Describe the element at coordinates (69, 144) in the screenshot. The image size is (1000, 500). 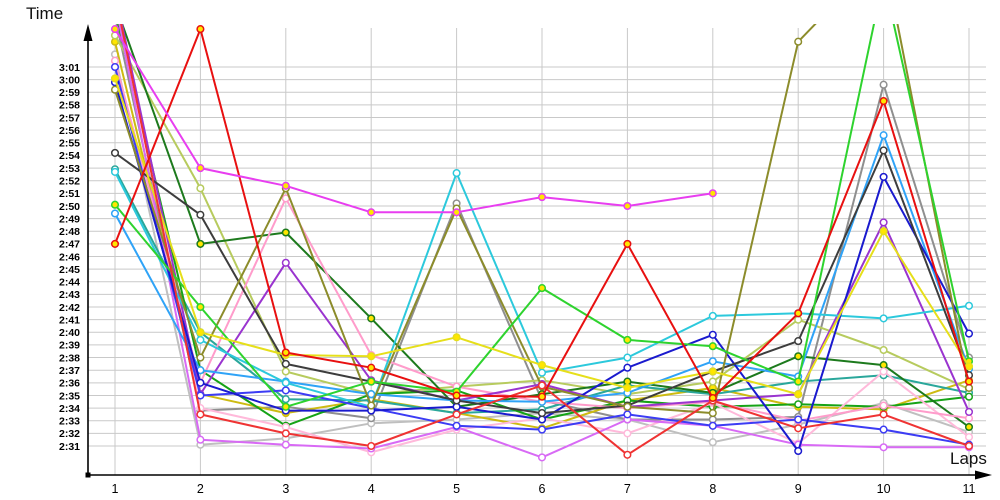
I see `y-tick-label: 2:55` at that location.